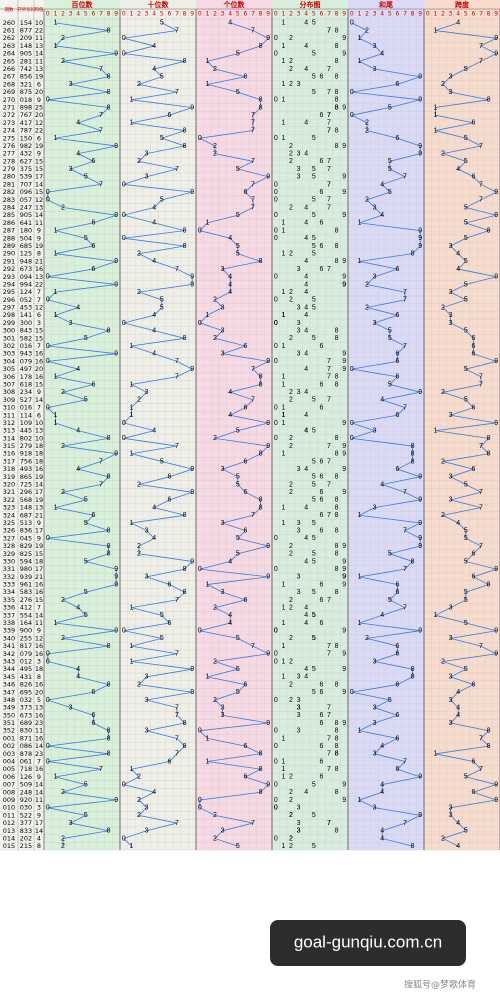 The height and width of the screenshot is (999, 500). What do you see at coordinates (39, 438) in the screenshot?
I see `sum: 10` at bounding box center [39, 438].